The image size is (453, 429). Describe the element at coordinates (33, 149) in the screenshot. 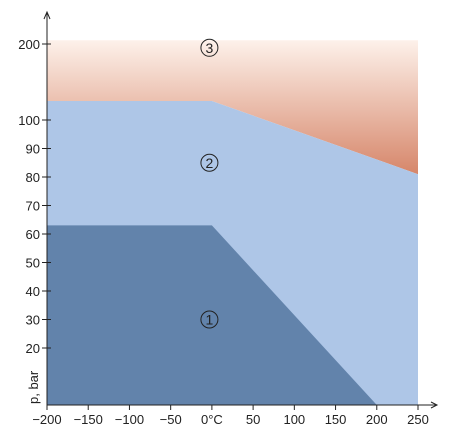

I see `y-tick-label: 90` at that location.